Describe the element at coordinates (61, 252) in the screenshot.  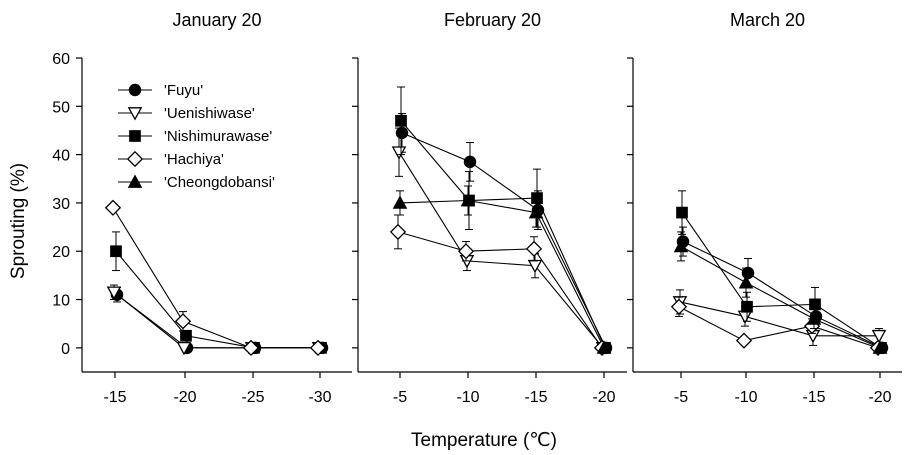
I see `y-tick-label: 20` at that location.